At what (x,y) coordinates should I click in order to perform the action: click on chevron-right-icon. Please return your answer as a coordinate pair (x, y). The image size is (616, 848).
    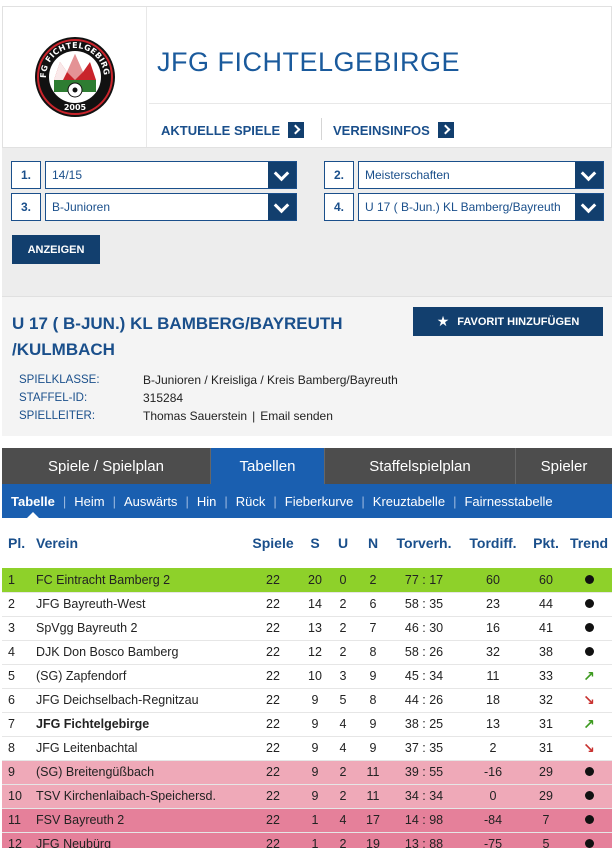
    Looking at the image, I should click on (296, 130).